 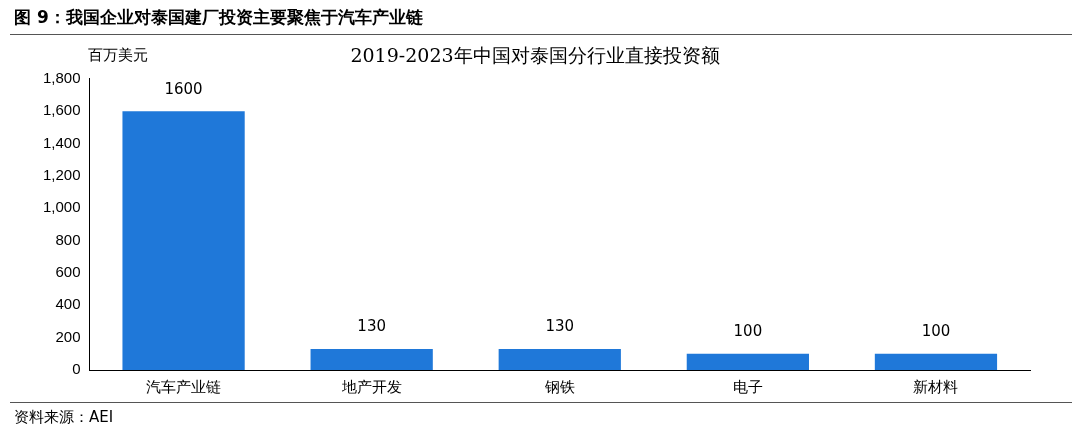 I want to click on text: 资料来源：AEI, so click(x=64, y=417).